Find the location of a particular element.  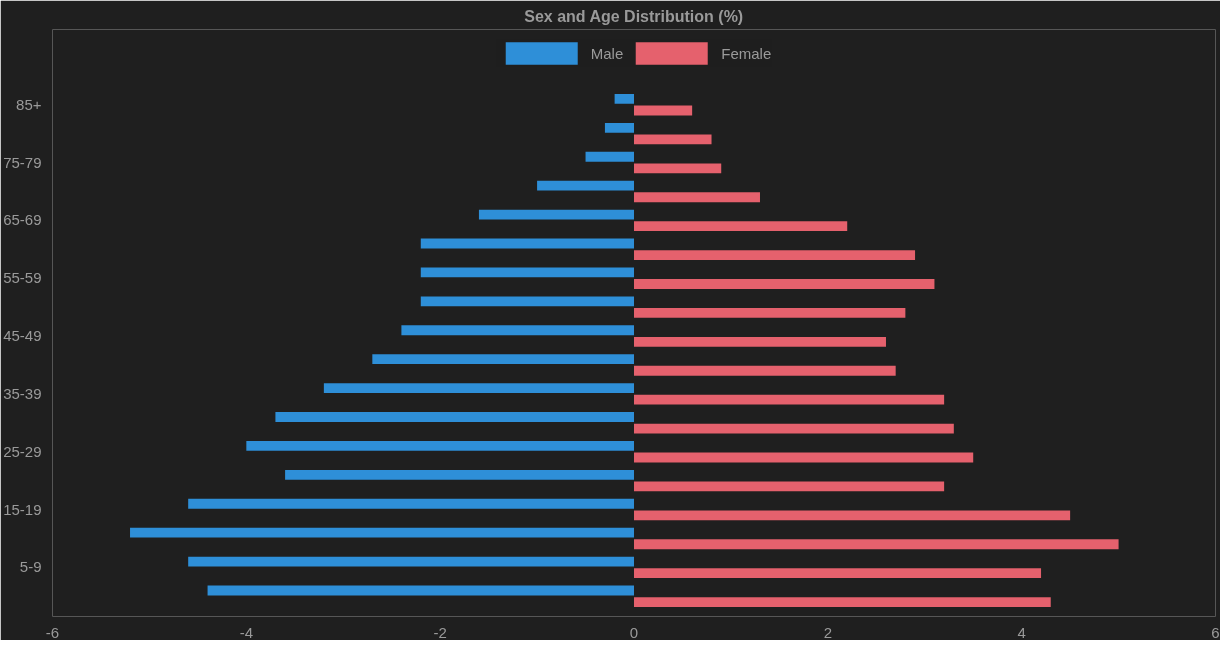

chart-title: Sex and Age Distribution (%) is located at coordinates (634, 16).